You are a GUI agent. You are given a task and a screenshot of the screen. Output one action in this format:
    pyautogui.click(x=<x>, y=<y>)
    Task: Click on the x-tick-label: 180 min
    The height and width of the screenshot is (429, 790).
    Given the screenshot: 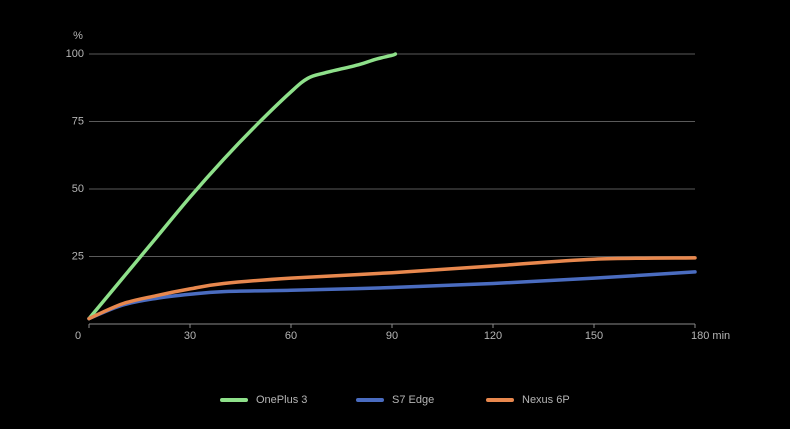 What is the action you would take?
    pyautogui.click(x=710, y=336)
    